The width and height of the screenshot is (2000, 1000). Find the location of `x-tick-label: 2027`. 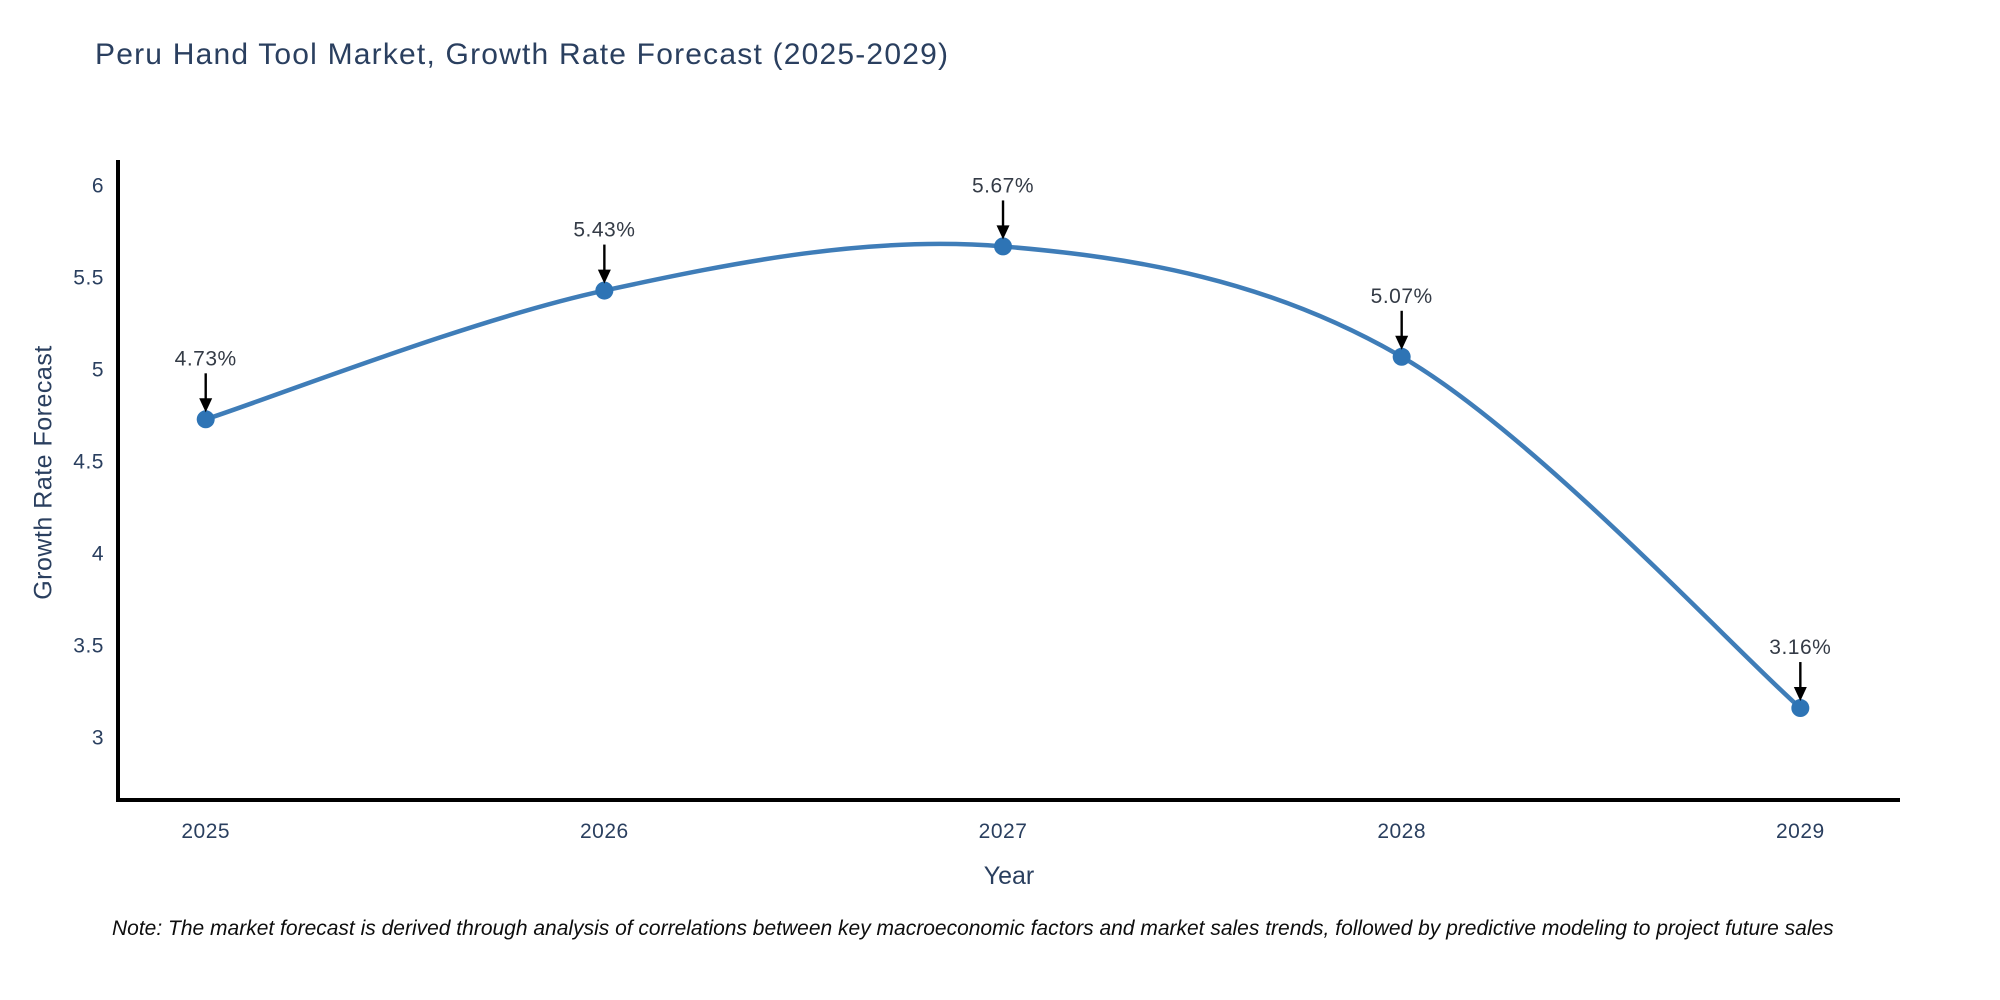

x-tick-label: 2027 is located at coordinates (1003, 831).